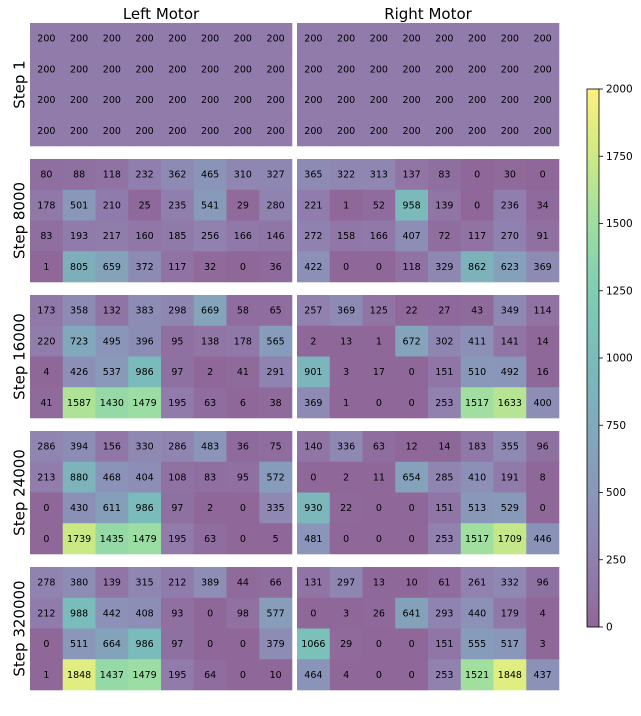 This screenshot has height=716, width=641. What do you see at coordinates (313, 675) in the screenshot?
I see `cell-value-label: 464` at bounding box center [313, 675].